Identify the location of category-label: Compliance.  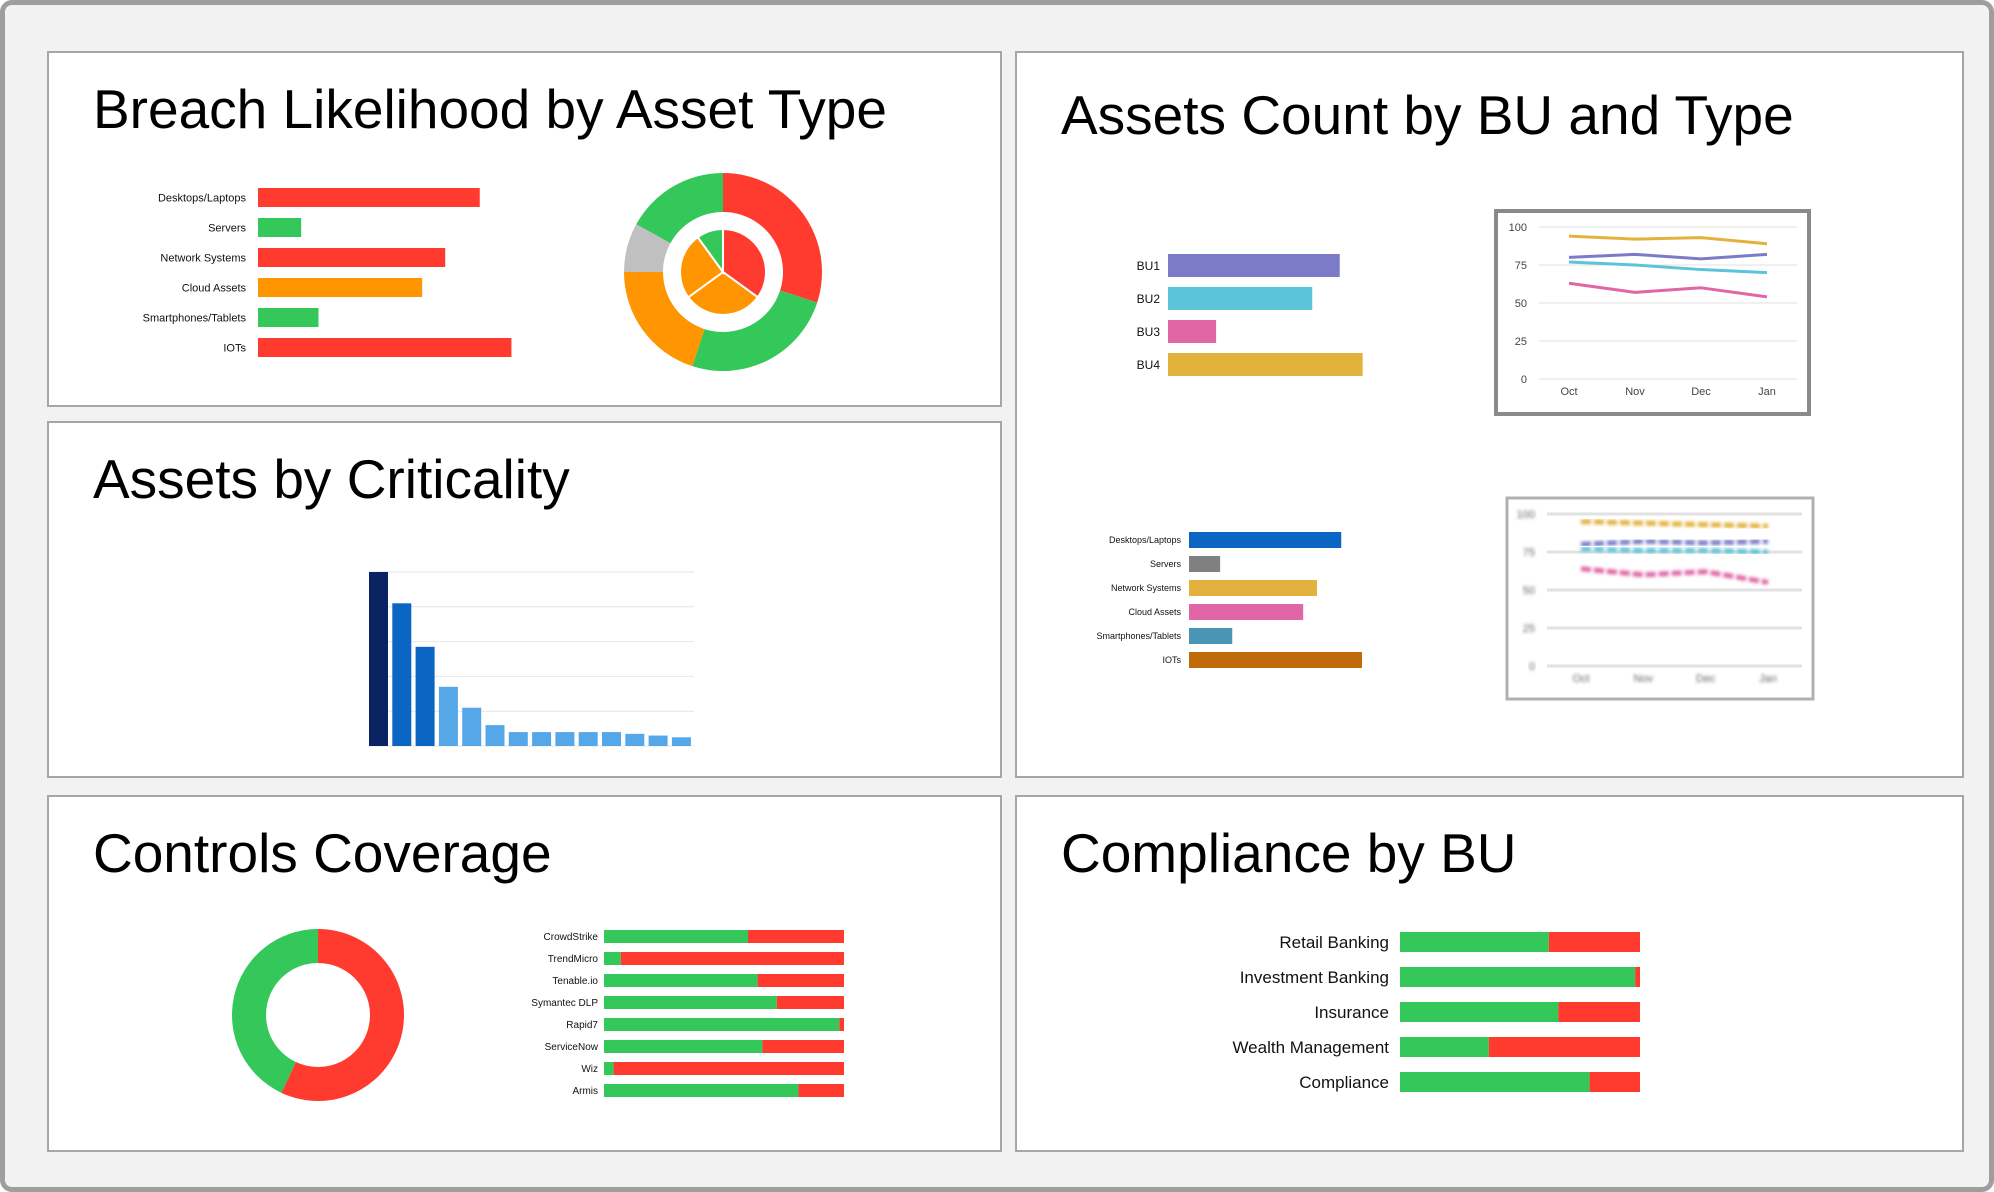
(1344, 1082).